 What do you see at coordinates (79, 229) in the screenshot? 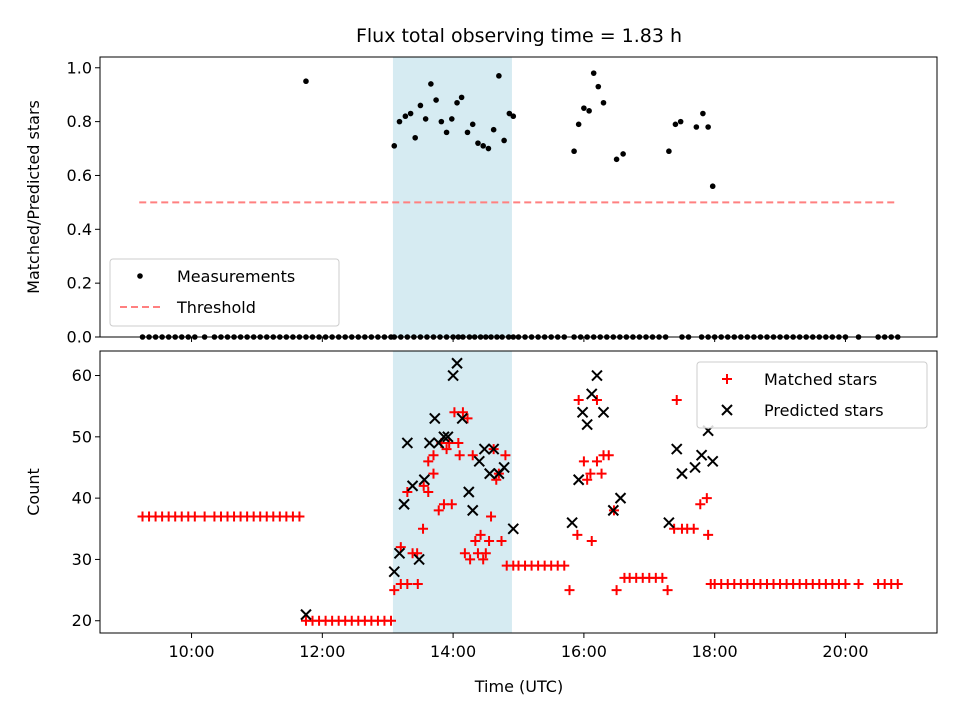
I see `y-tick-label: 0.4` at bounding box center [79, 229].